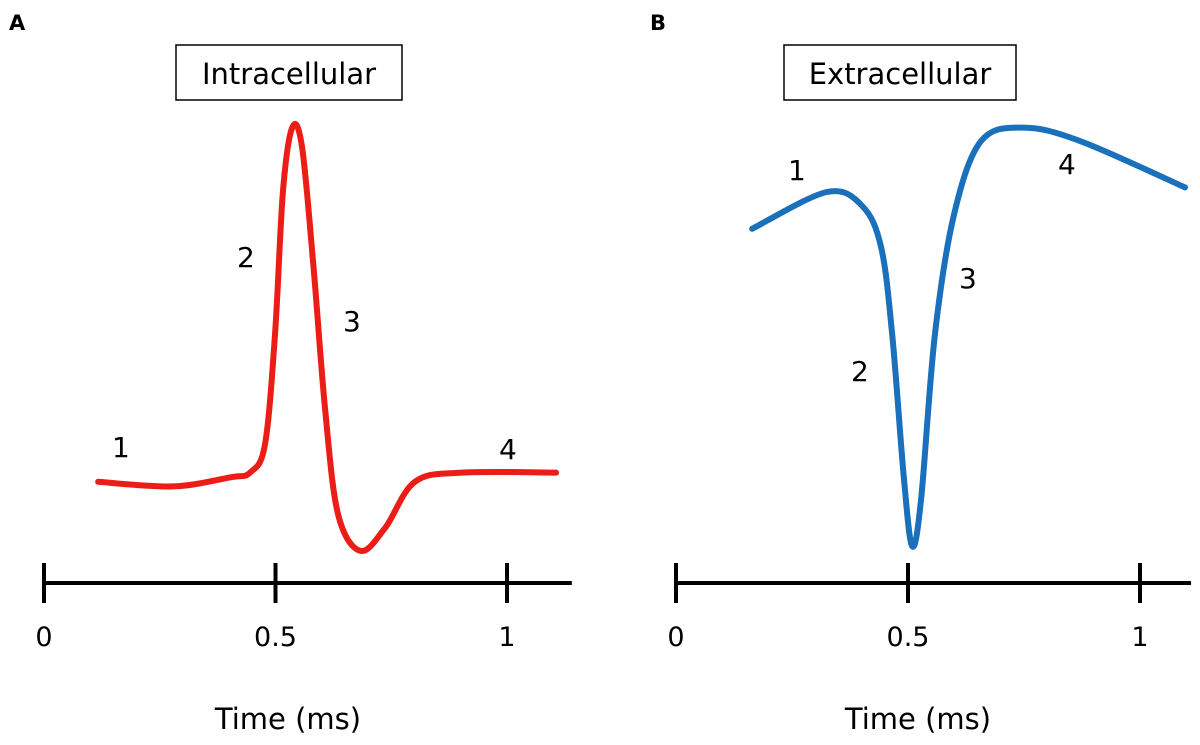 Image resolution: width=1200 pixels, height=745 pixels. I want to click on chart-title: Extracellular, so click(900, 74).